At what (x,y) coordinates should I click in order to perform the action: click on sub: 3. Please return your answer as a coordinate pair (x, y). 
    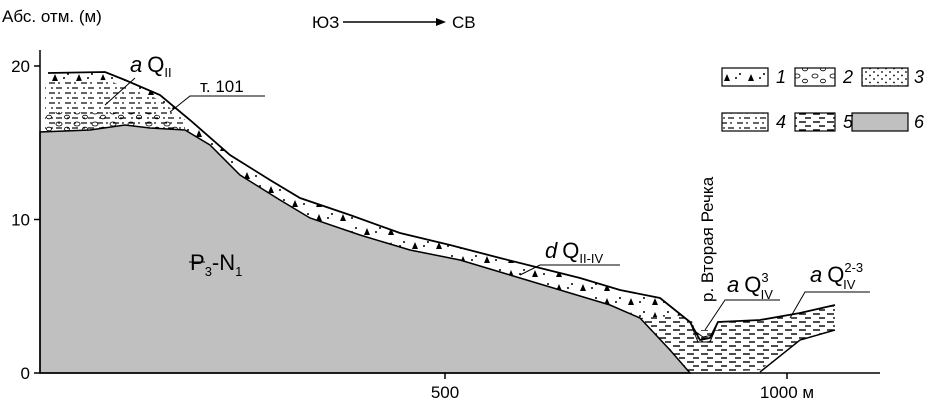
    Looking at the image, I should click on (208, 271).